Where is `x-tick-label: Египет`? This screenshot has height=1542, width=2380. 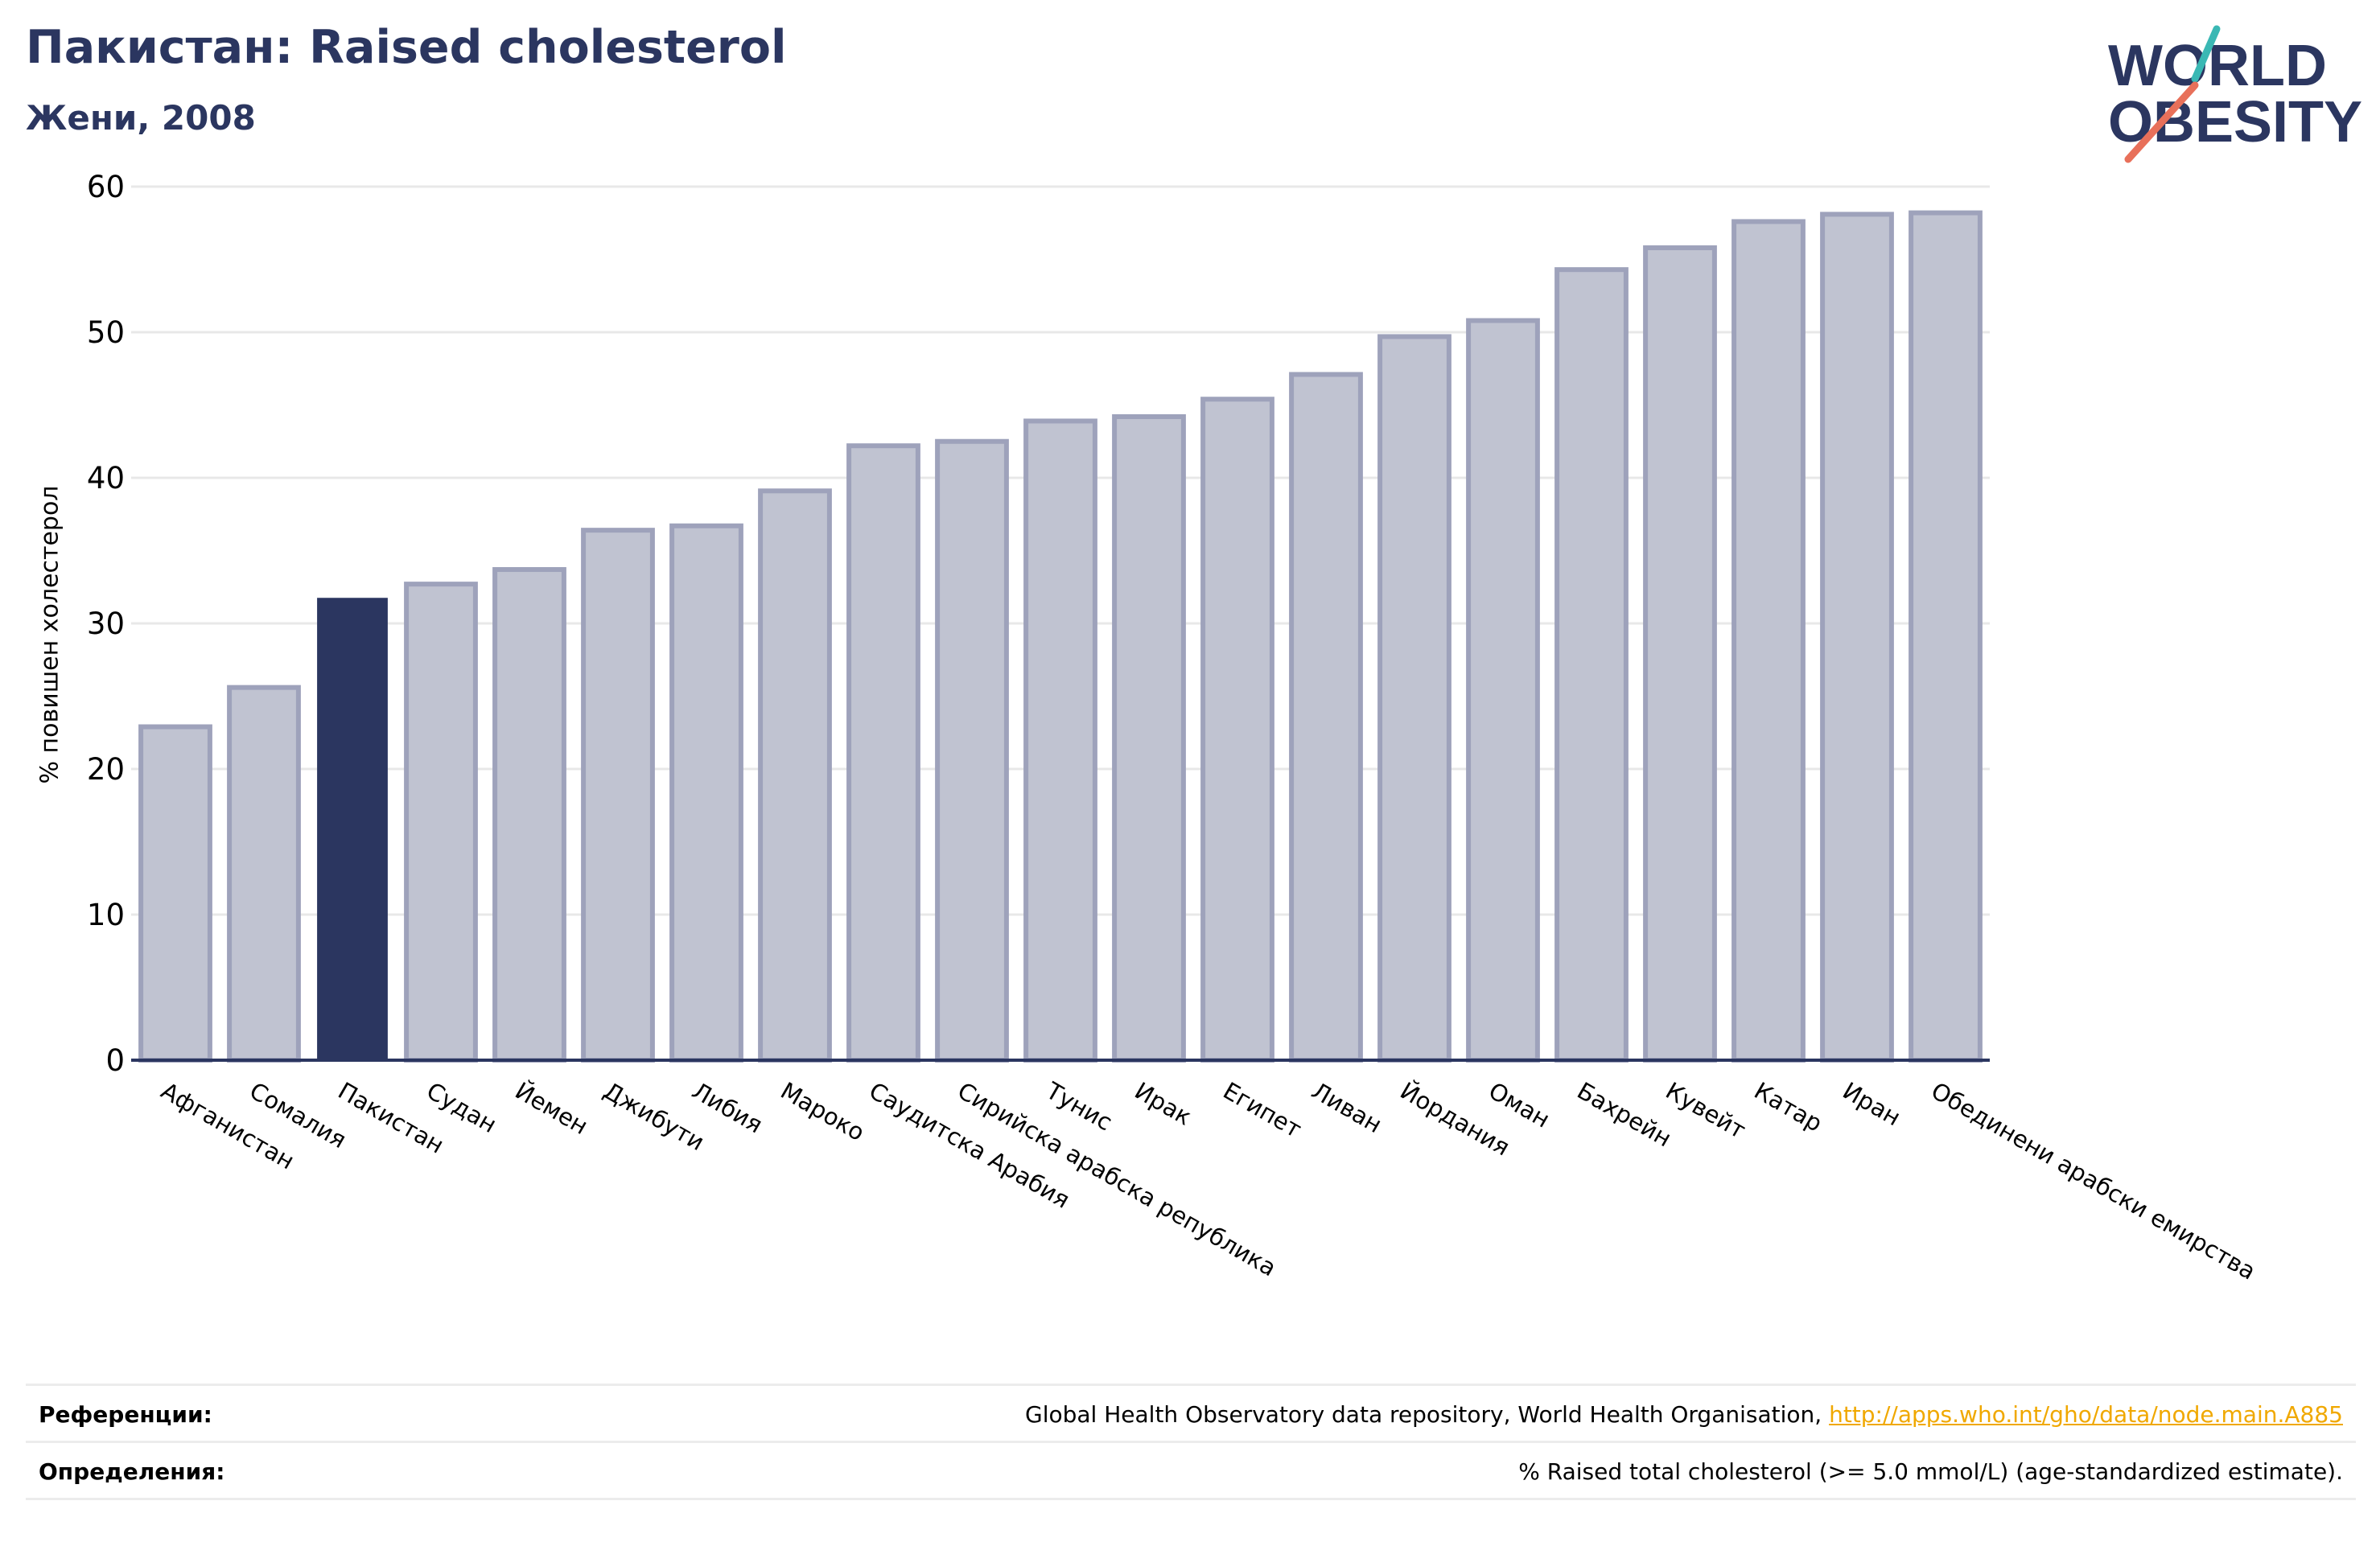 x-tick-label: Египет is located at coordinates (1263, 1110).